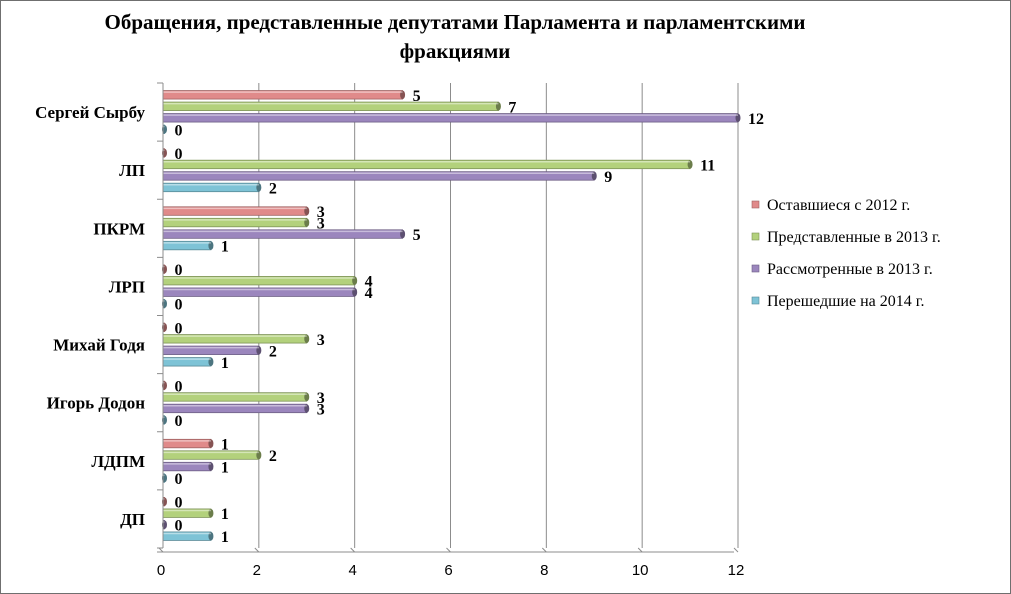 The image size is (1011, 594). I want to click on legend-label: Рассмотренные в 2013 г., so click(850, 269).